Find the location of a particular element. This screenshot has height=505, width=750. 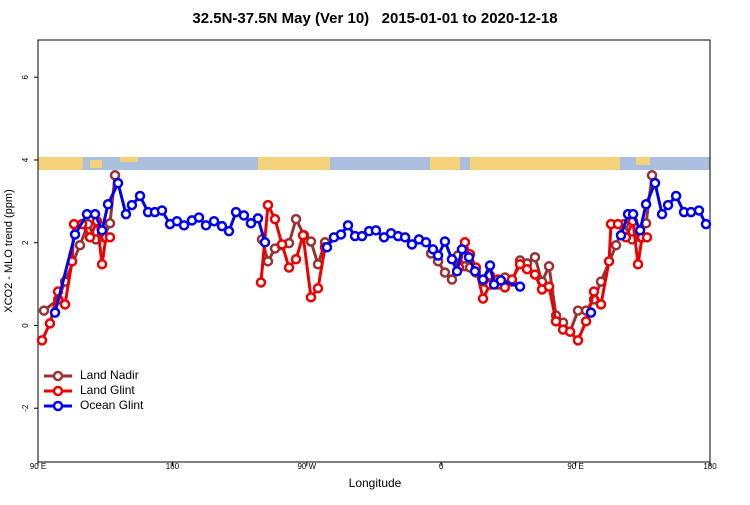

legend-label: Land Glint is located at coordinates (107, 390).